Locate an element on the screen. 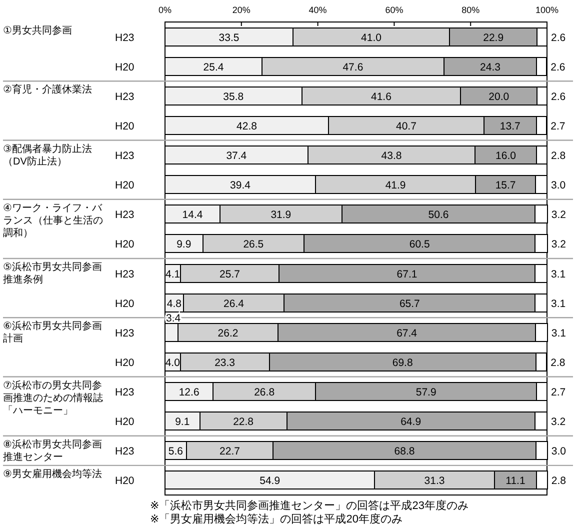 This screenshot has width=576, height=528. data-label: 9.9 is located at coordinates (184, 244).